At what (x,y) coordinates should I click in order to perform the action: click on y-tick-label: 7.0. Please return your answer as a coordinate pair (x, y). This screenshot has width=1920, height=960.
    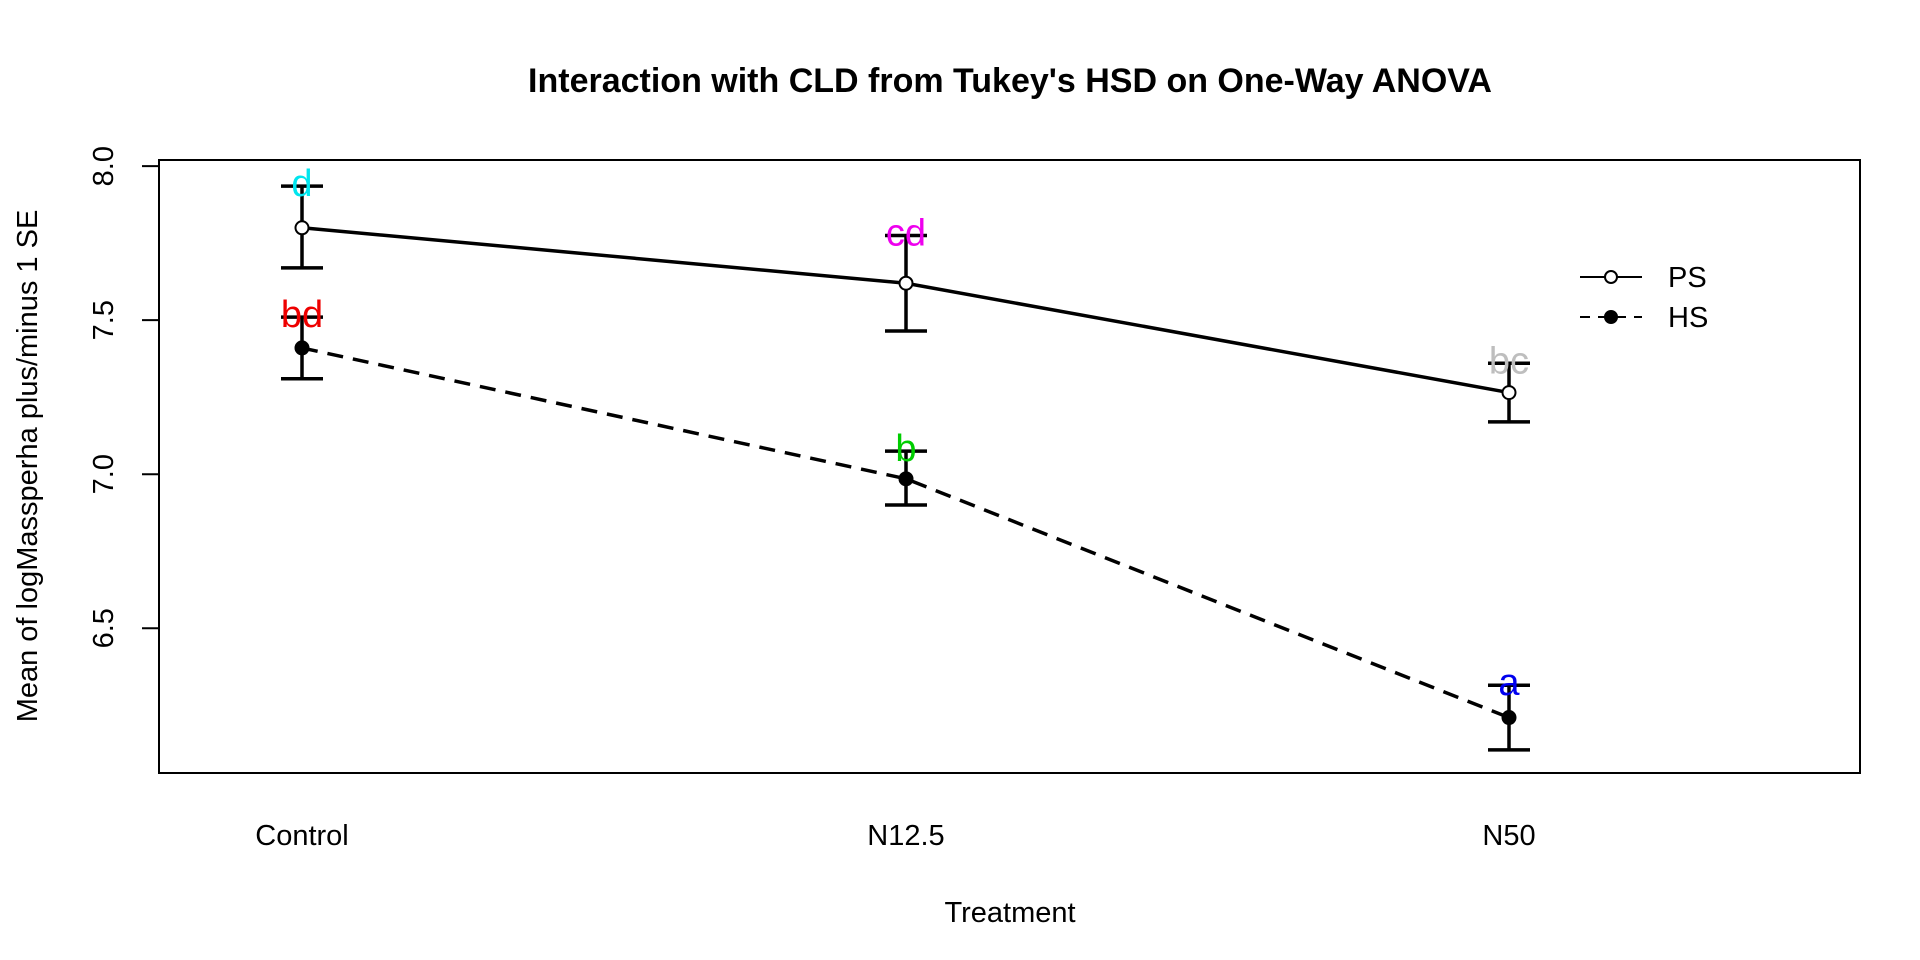
    Looking at the image, I should click on (104, 474).